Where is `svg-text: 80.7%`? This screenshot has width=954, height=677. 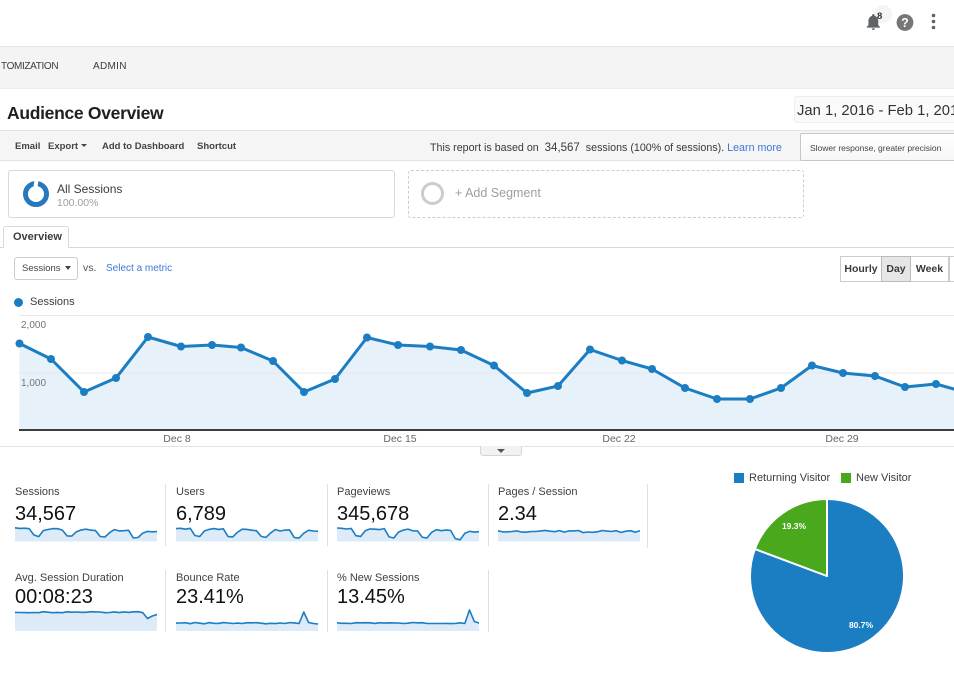
svg-text: 80.7% is located at coordinates (861, 625).